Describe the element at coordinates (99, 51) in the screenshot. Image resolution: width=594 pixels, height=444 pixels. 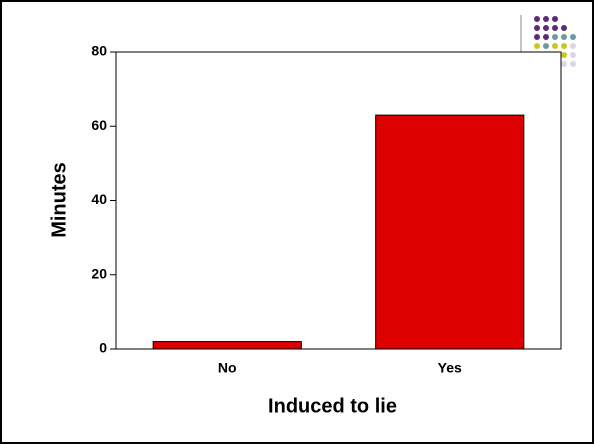
I see `y-tick-label: 80` at that location.